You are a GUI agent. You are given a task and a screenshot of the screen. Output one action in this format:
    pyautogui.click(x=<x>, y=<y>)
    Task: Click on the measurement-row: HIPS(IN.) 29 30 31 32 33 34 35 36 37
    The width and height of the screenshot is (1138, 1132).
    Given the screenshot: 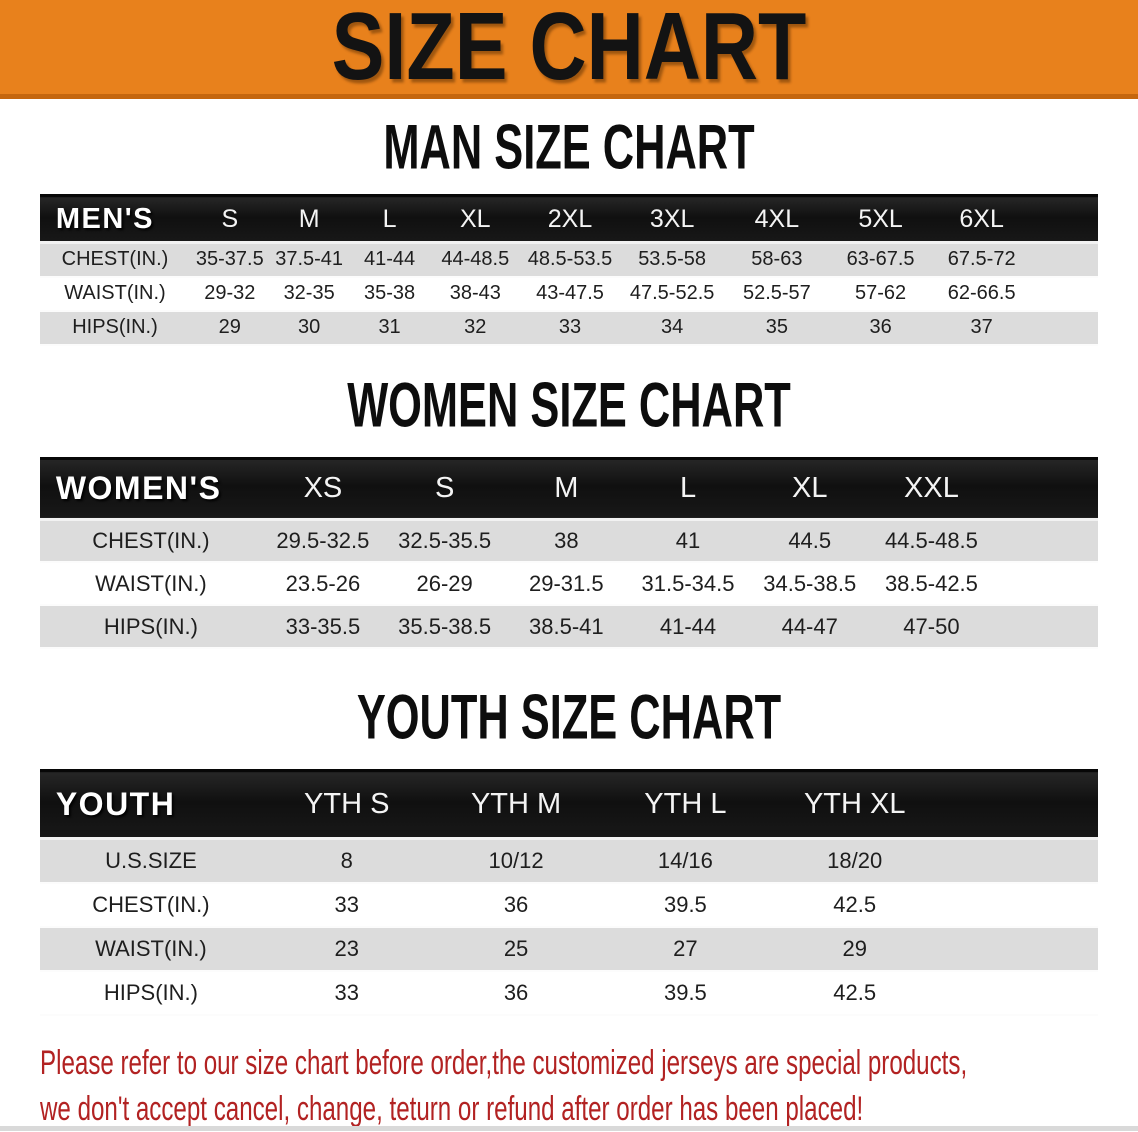 What is the action you would take?
    pyautogui.click(x=569, y=328)
    